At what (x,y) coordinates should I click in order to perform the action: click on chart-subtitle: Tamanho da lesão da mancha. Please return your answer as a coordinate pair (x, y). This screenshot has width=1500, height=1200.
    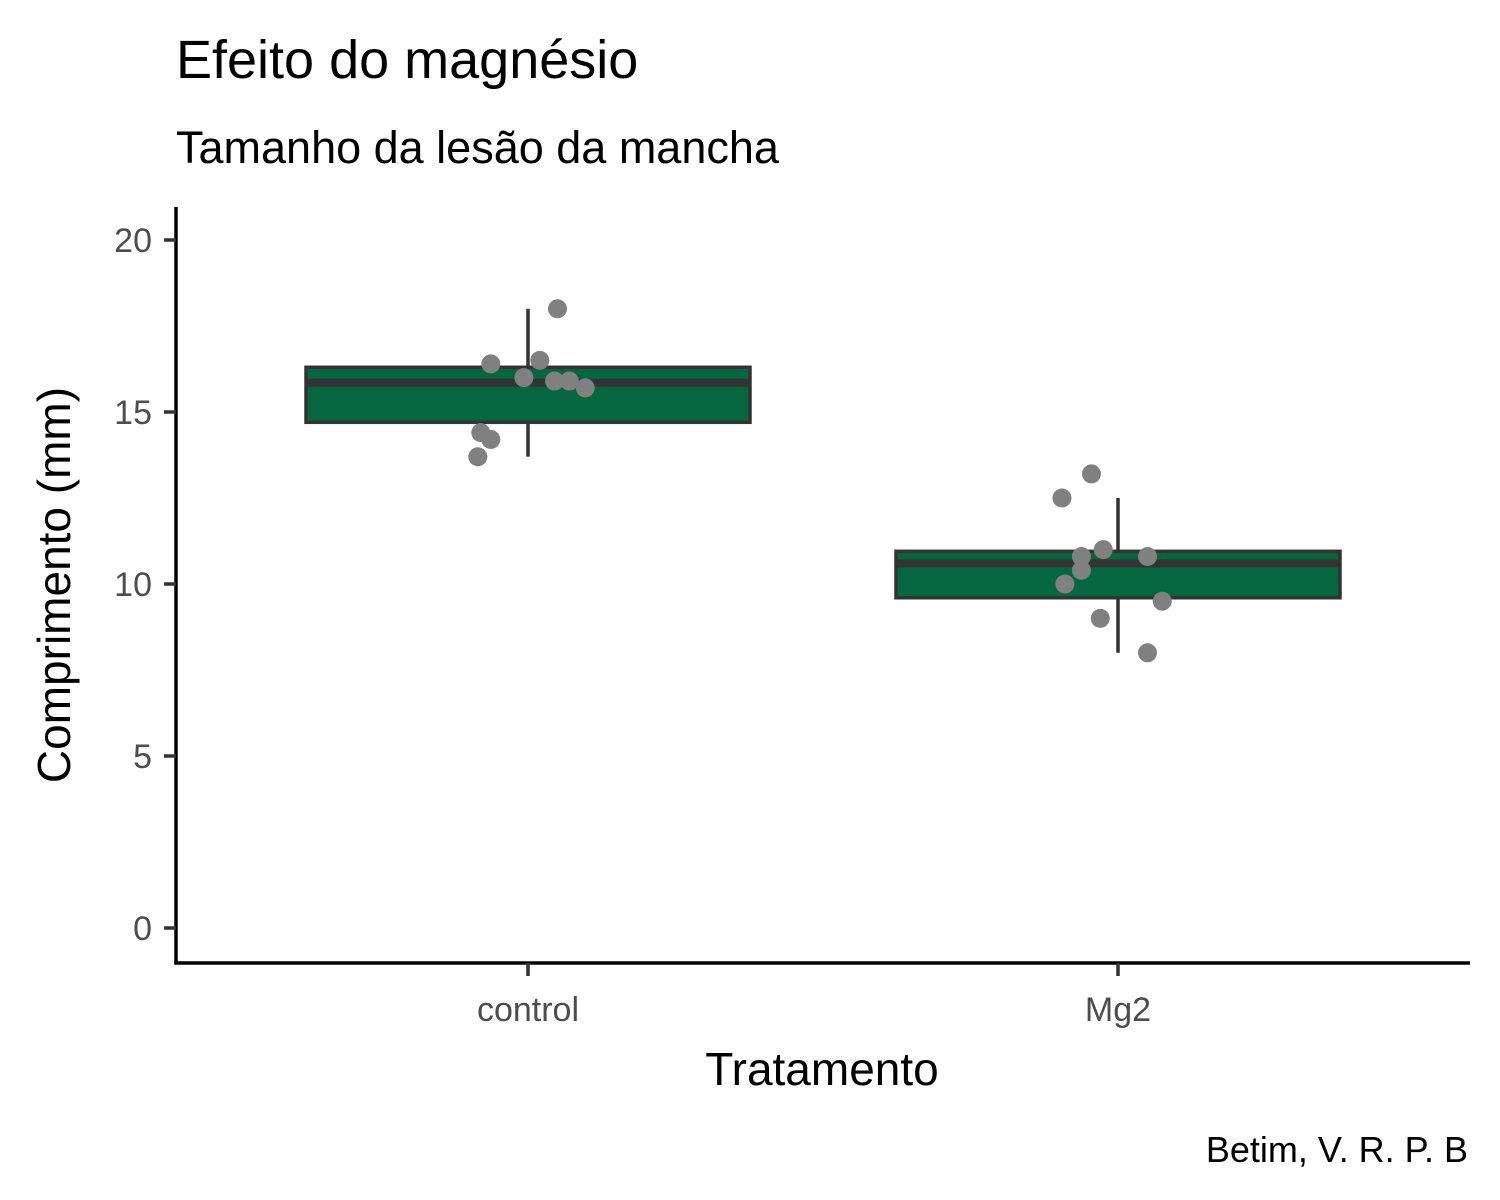
    Looking at the image, I should click on (478, 147).